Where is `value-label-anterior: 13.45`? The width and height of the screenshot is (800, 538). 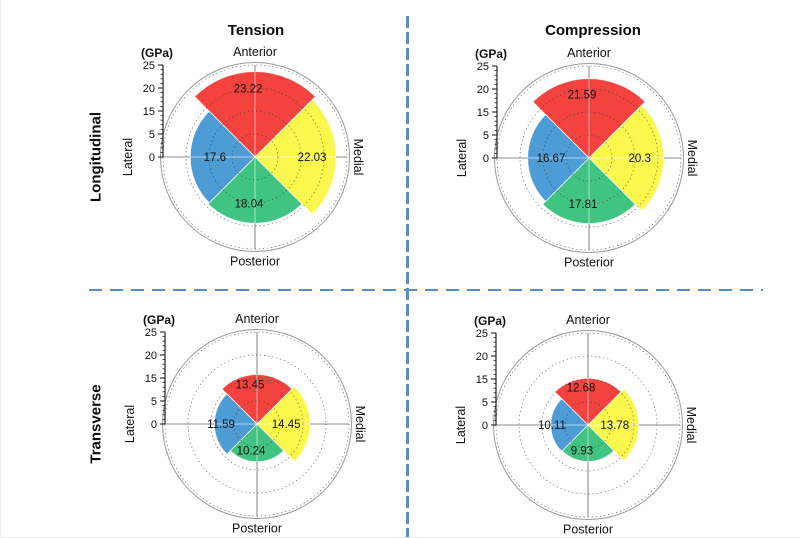 value-label-anterior: 13.45 is located at coordinates (250, 385).